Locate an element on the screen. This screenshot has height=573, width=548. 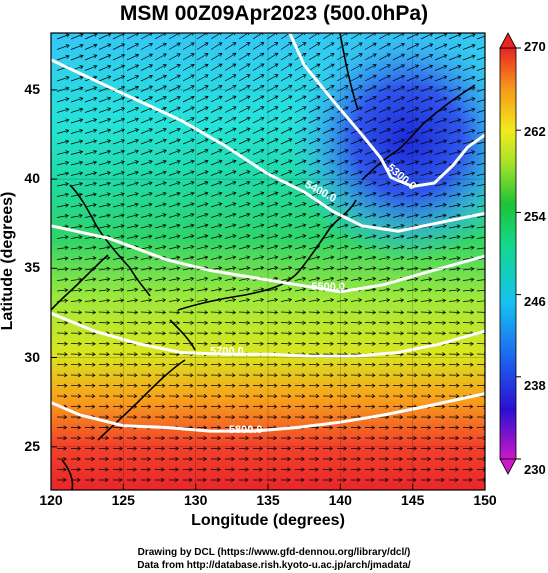
colorbar-tick-label: 262 is located at coordinates (535, 131).